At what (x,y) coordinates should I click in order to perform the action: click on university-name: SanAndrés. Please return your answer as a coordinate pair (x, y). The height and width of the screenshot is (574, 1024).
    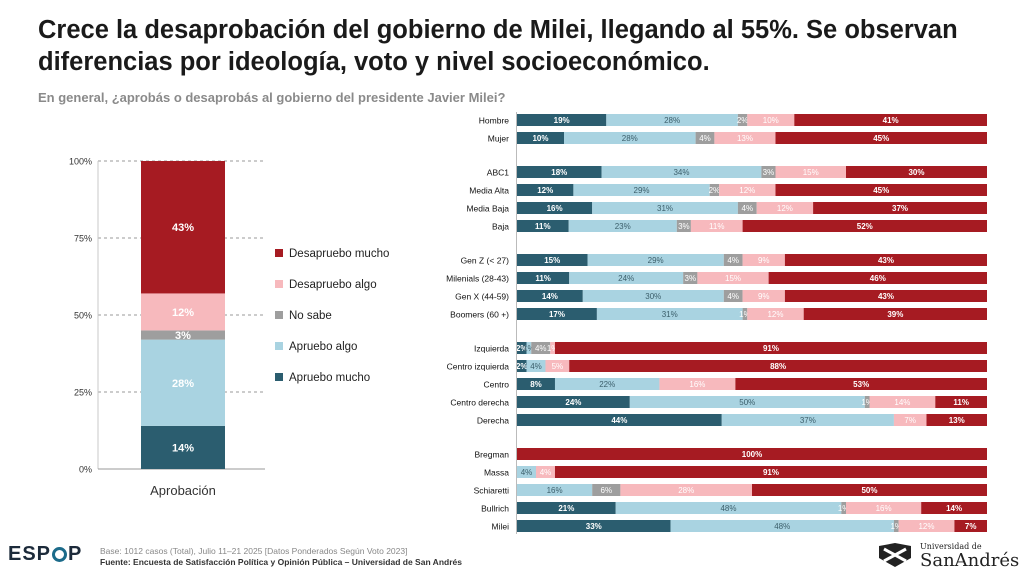
    Looking at the image, I should click on (970, 560).